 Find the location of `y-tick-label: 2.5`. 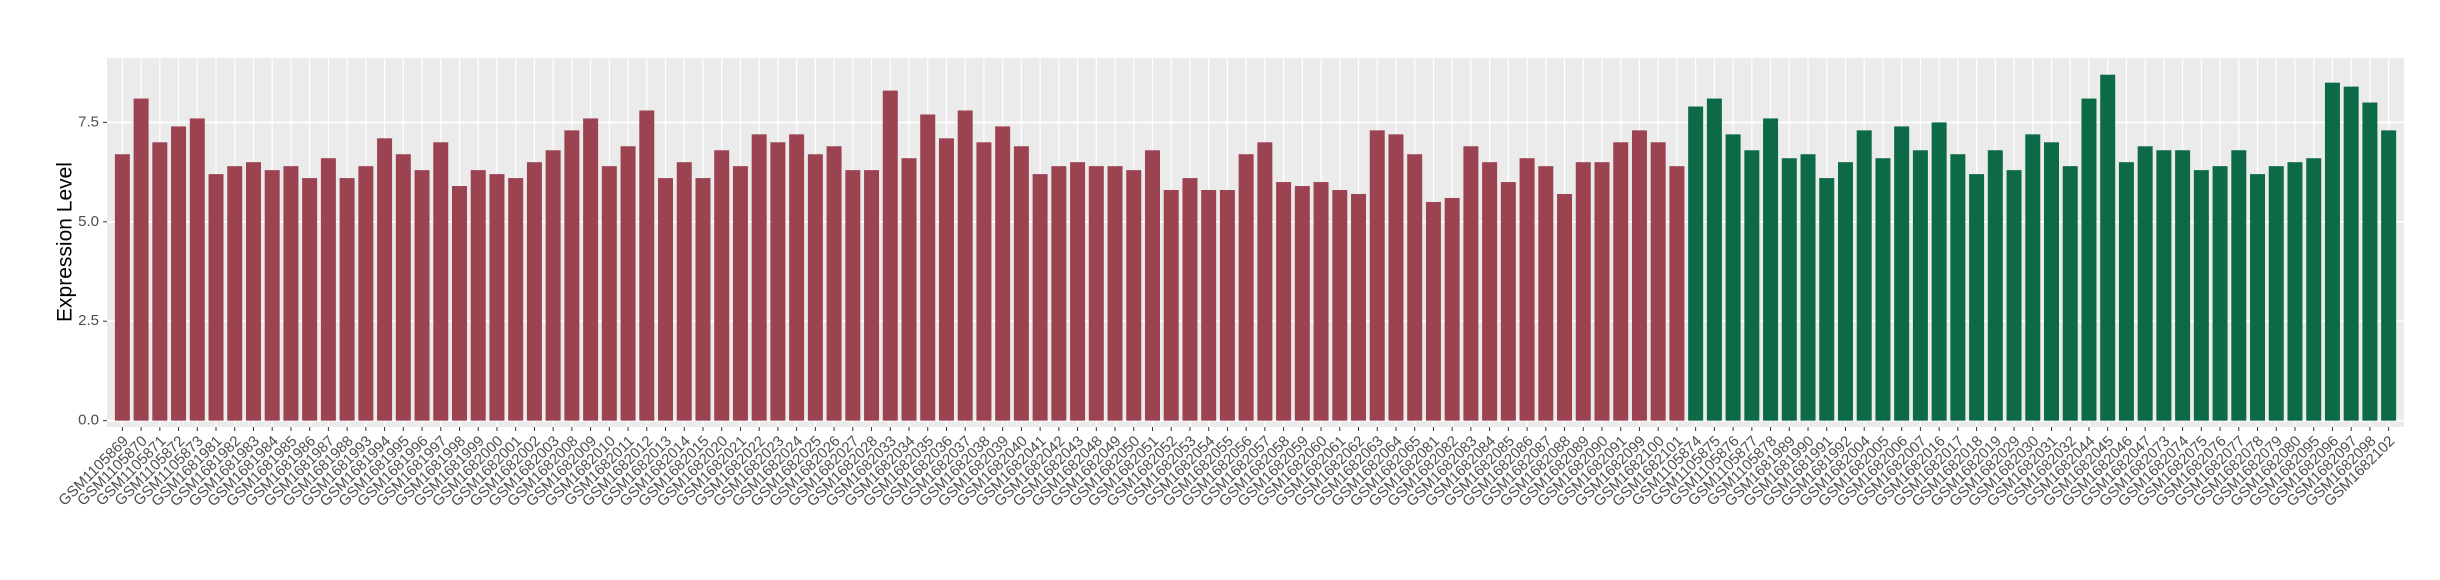

y-tick-label: 2.5 is located at coordinates (88, 320).